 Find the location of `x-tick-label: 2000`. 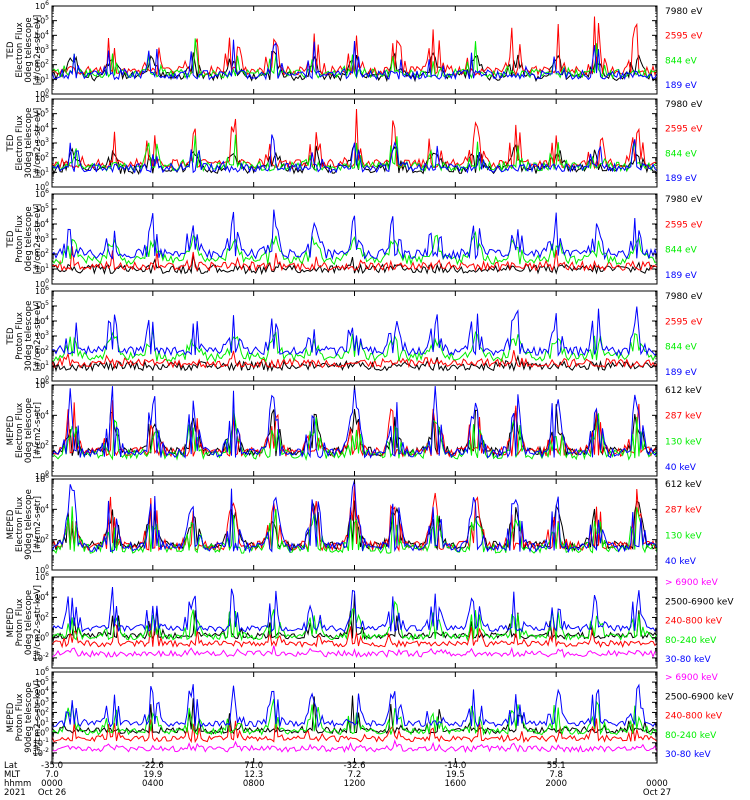

x-tick-label: 2000 is located at coordinates (556, 784).